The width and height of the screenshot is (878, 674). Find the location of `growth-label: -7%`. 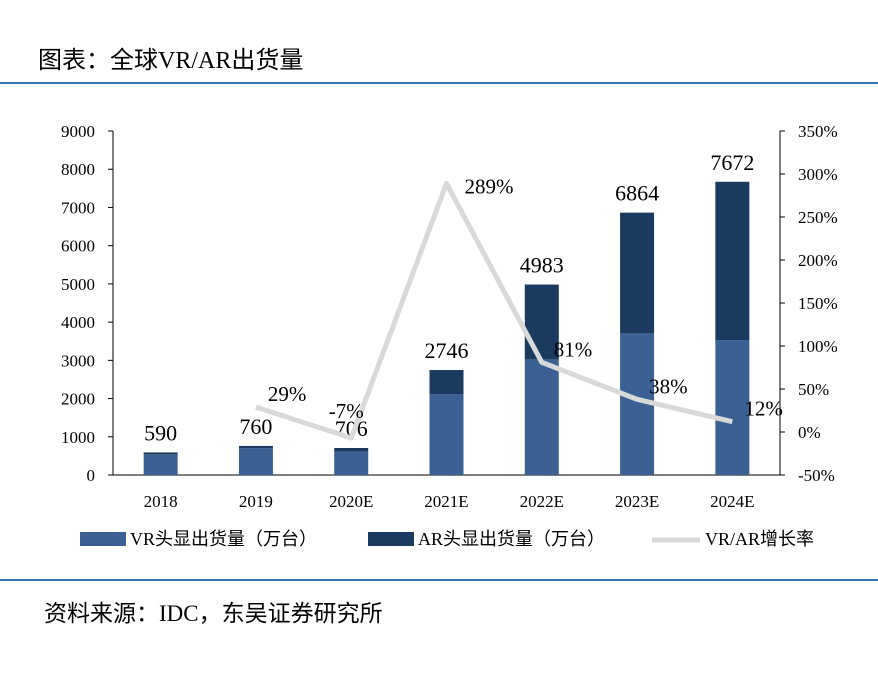

growth-label: -7% is located at coordinates (346, 411).